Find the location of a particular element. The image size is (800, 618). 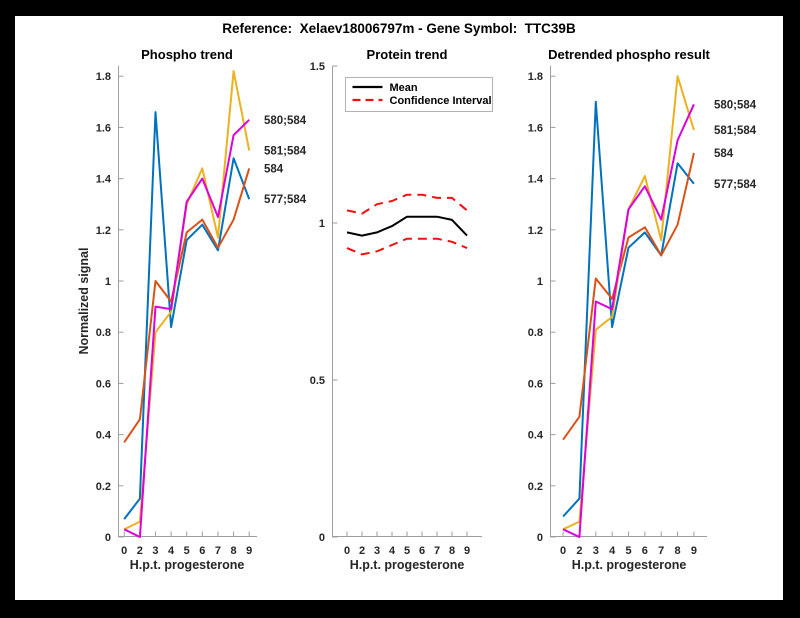

subplot-title-detrended: Detrended phospho result is located at coordinates (629, 54).